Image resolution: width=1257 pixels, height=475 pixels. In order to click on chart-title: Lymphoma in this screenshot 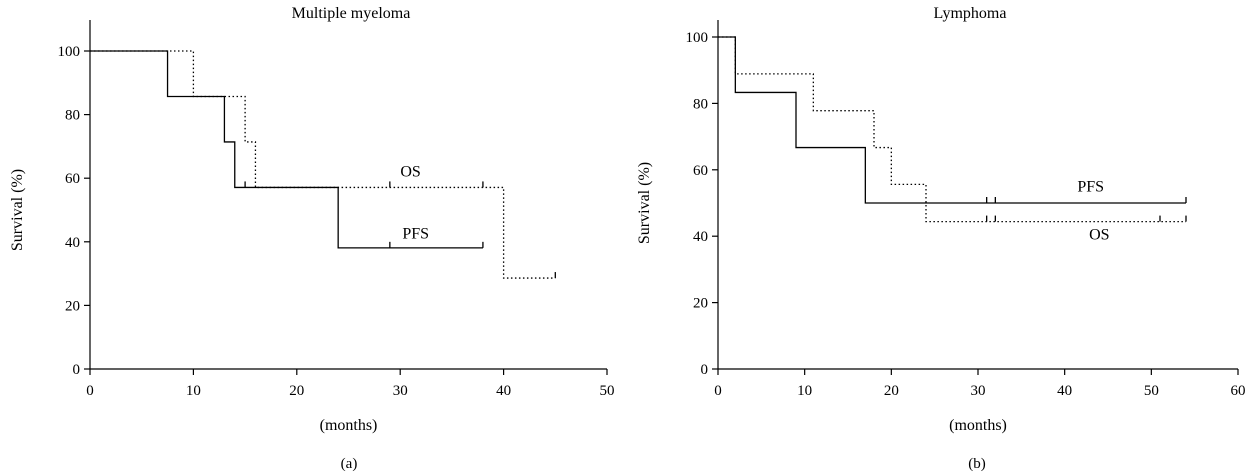, I will do `click(970, 13)`.